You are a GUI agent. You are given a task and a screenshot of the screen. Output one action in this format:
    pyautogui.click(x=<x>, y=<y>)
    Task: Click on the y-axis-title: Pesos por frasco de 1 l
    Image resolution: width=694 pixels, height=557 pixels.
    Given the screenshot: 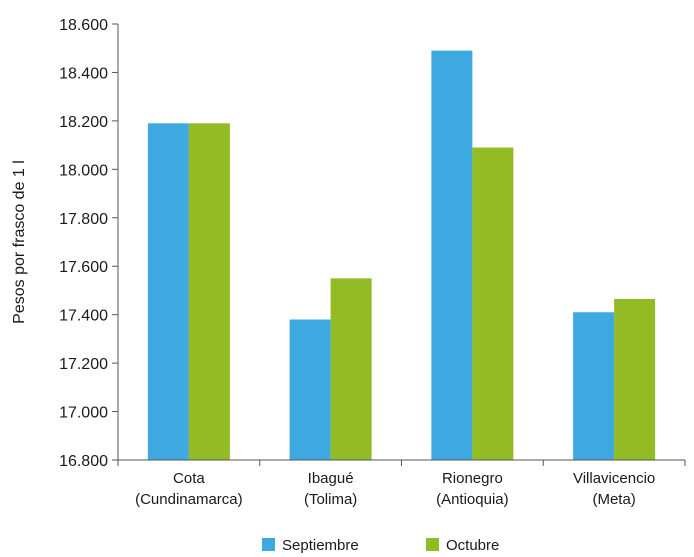 What is the action you would take?
    pyautogui.click(x=19, y=242)
    